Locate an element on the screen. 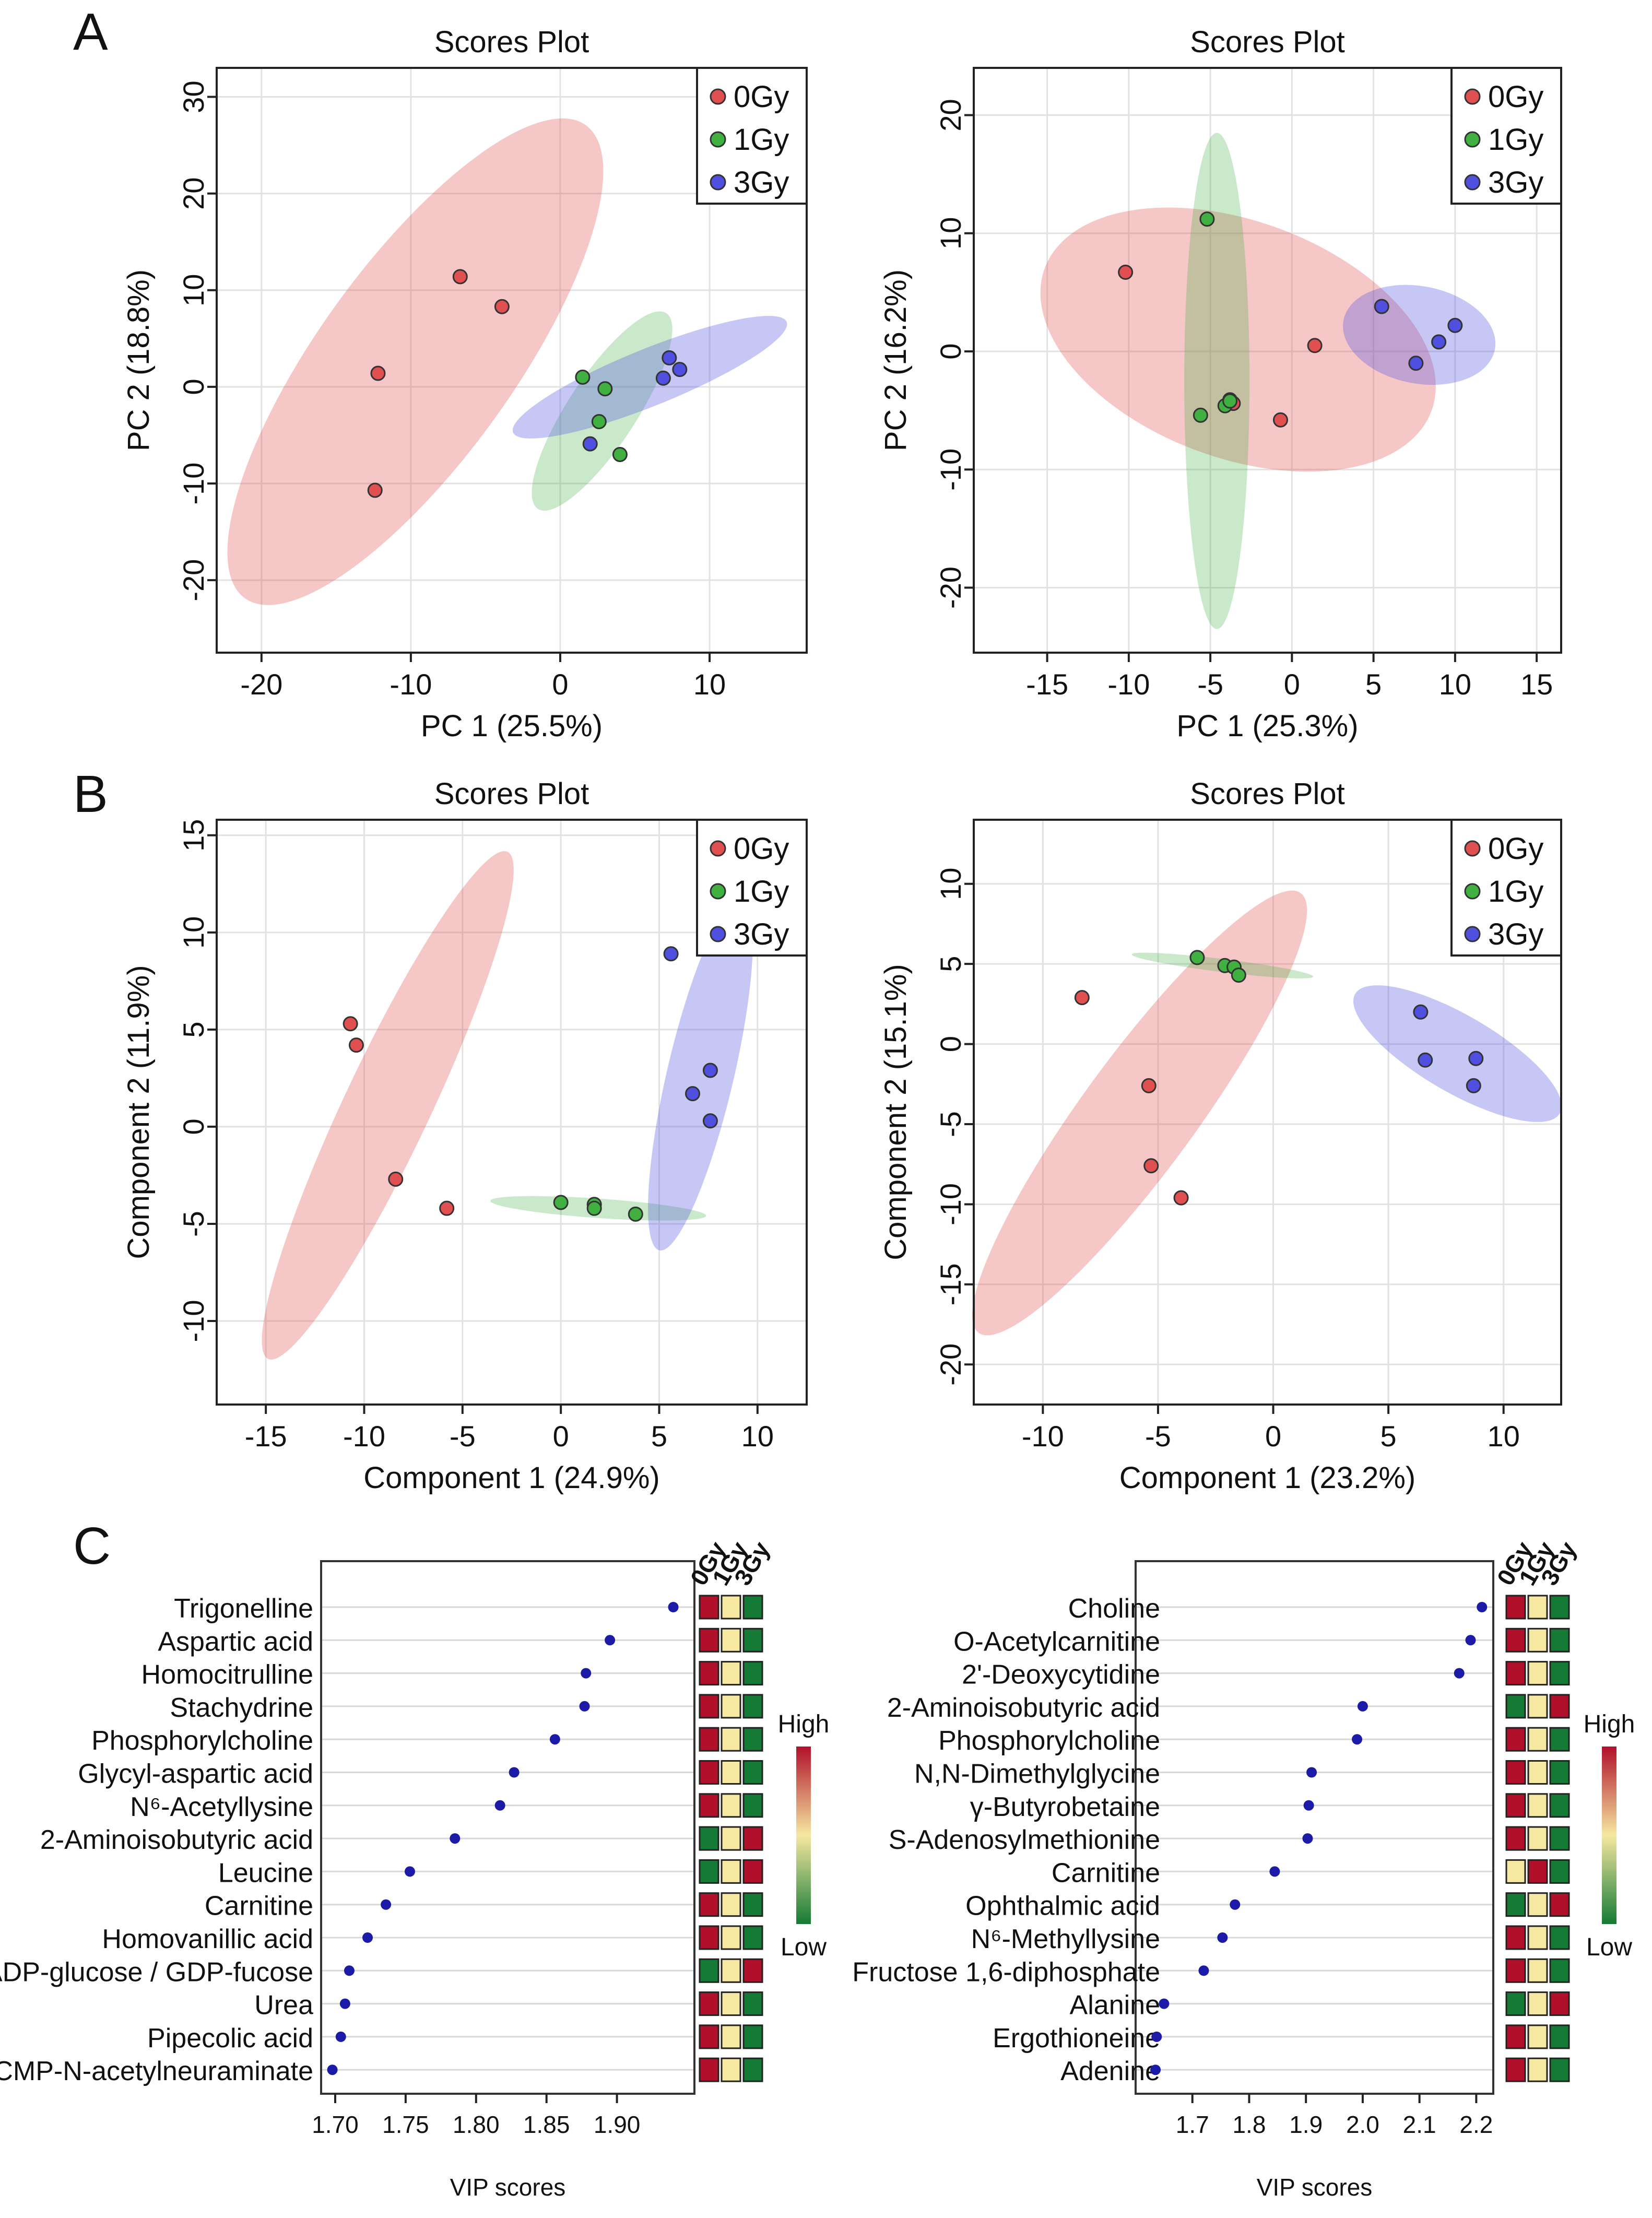 The width and height of the screenshot is (1652, 2218). feature-label: 2'-Deoxycytidine is located at coordinates (1061, 1675).